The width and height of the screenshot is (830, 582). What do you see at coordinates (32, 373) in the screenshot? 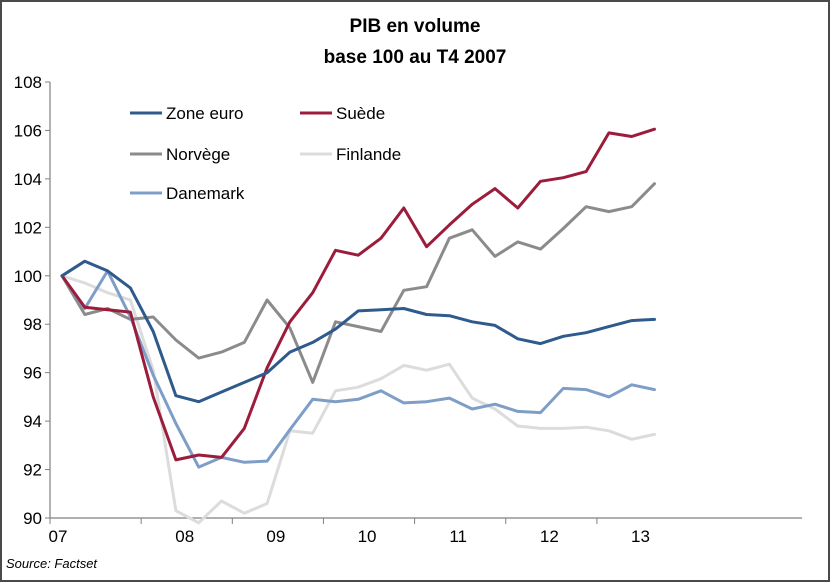
I see `y-tick-label: 96` at bounding box center [32, 373].